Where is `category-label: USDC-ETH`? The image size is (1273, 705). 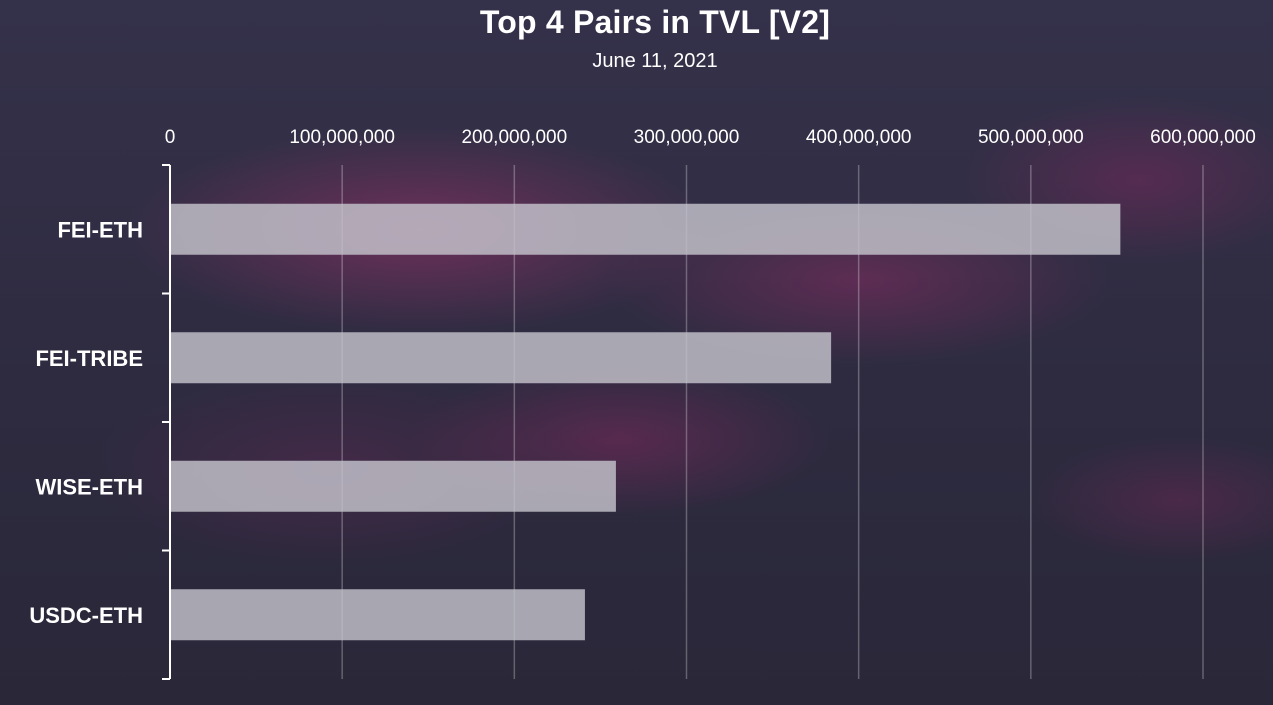
category-label: USDC-ETH is located at coordinates (86, 615).